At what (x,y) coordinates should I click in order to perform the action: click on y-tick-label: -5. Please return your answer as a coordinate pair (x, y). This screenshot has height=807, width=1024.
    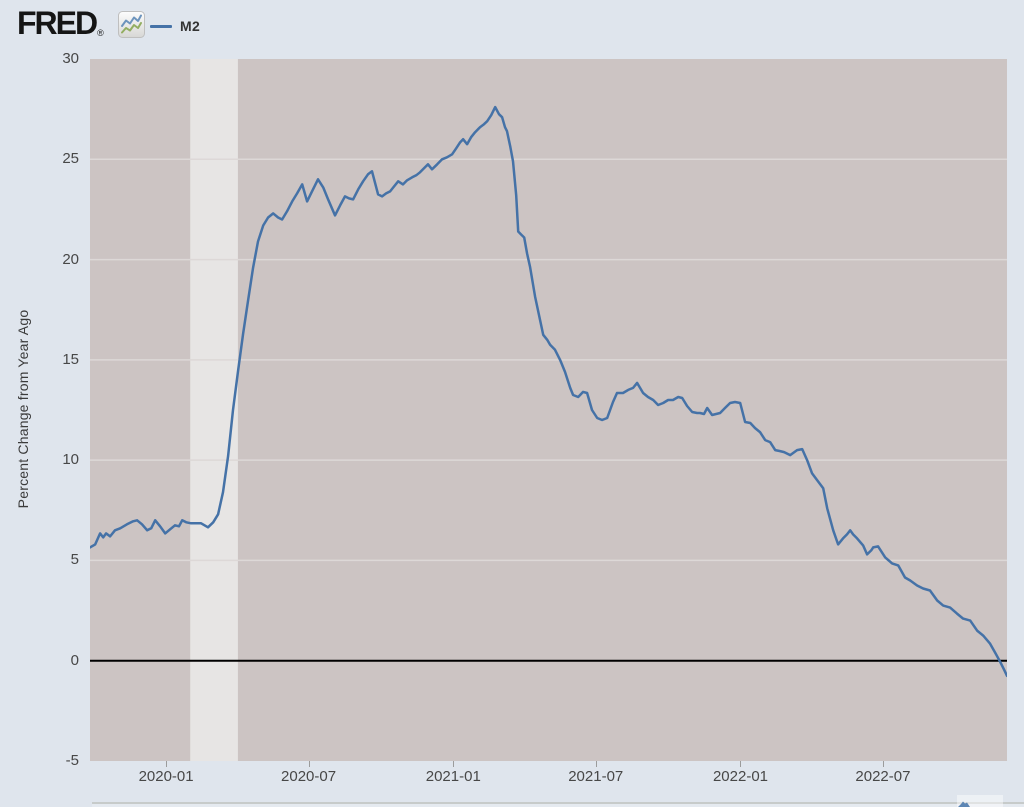
    Looking at the image, I should click on (72, 760).